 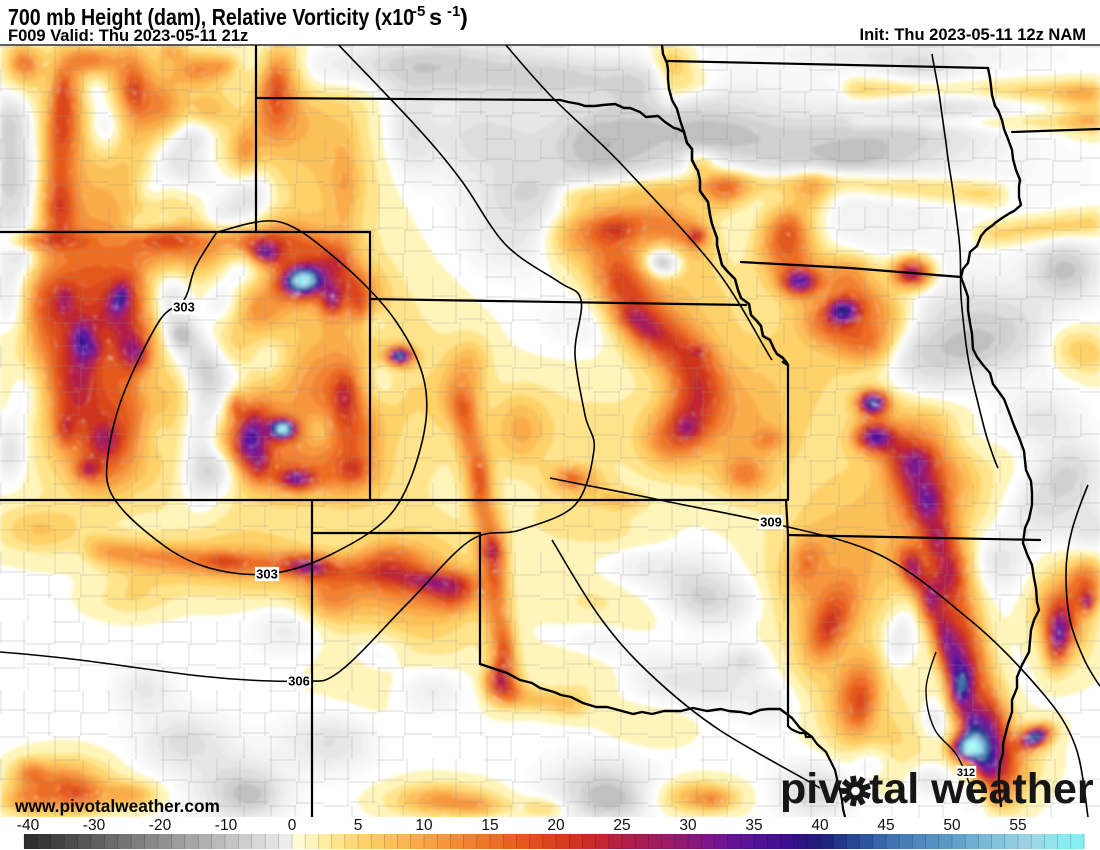 I want to click on svg-text: 312, so click(x=966, y=773).